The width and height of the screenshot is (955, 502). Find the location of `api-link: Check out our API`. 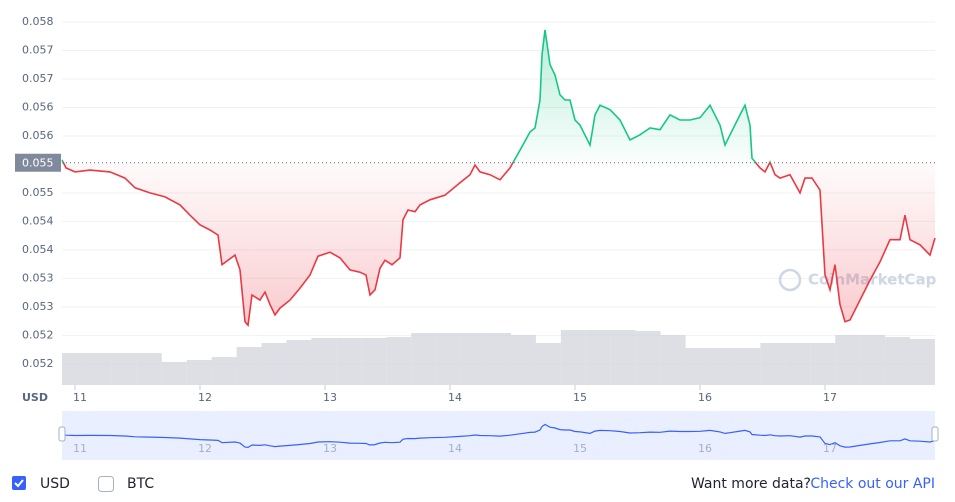

api-link: Check out our API is located at coordinates (872, 484).